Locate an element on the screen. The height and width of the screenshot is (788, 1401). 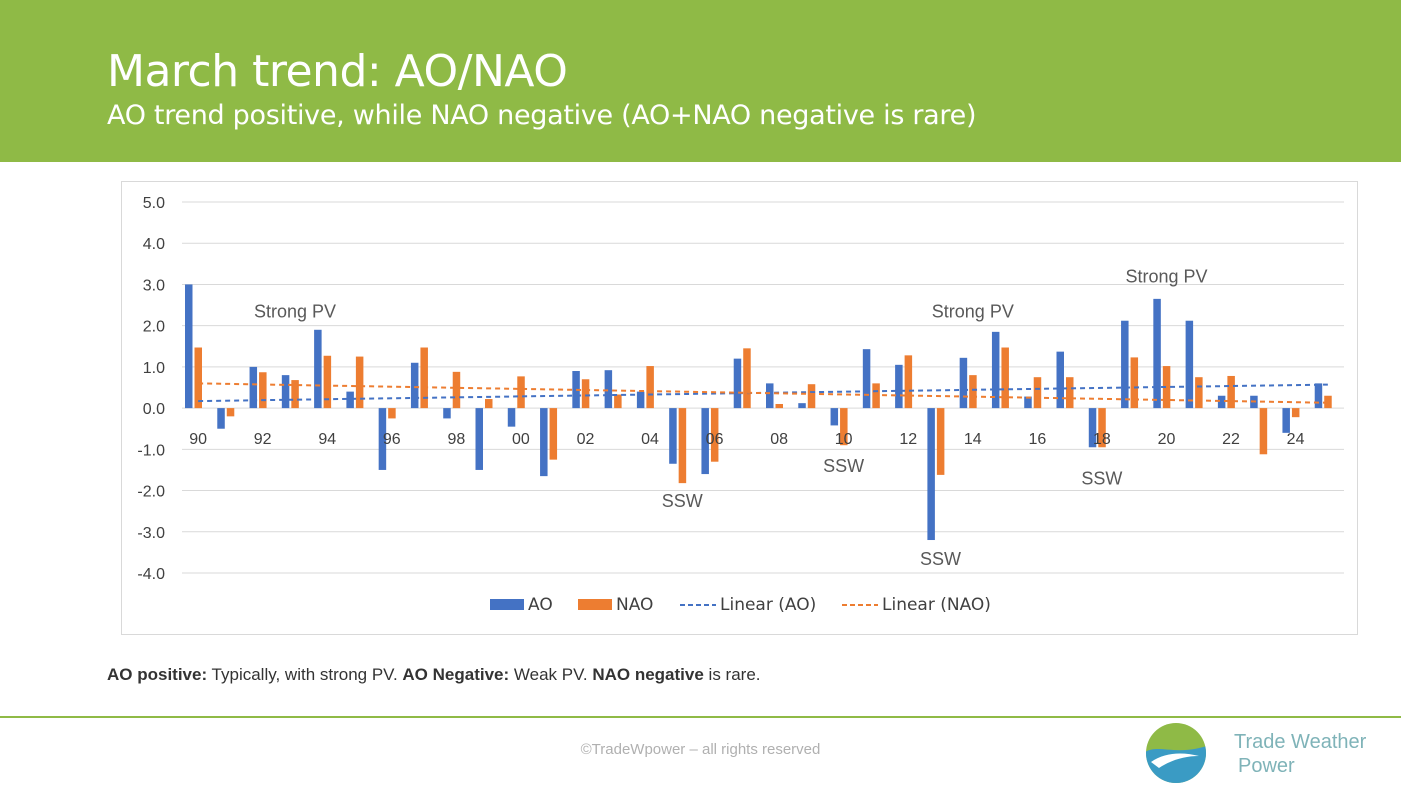
x-tick-label: 14 is located at coordinates (973, 439).